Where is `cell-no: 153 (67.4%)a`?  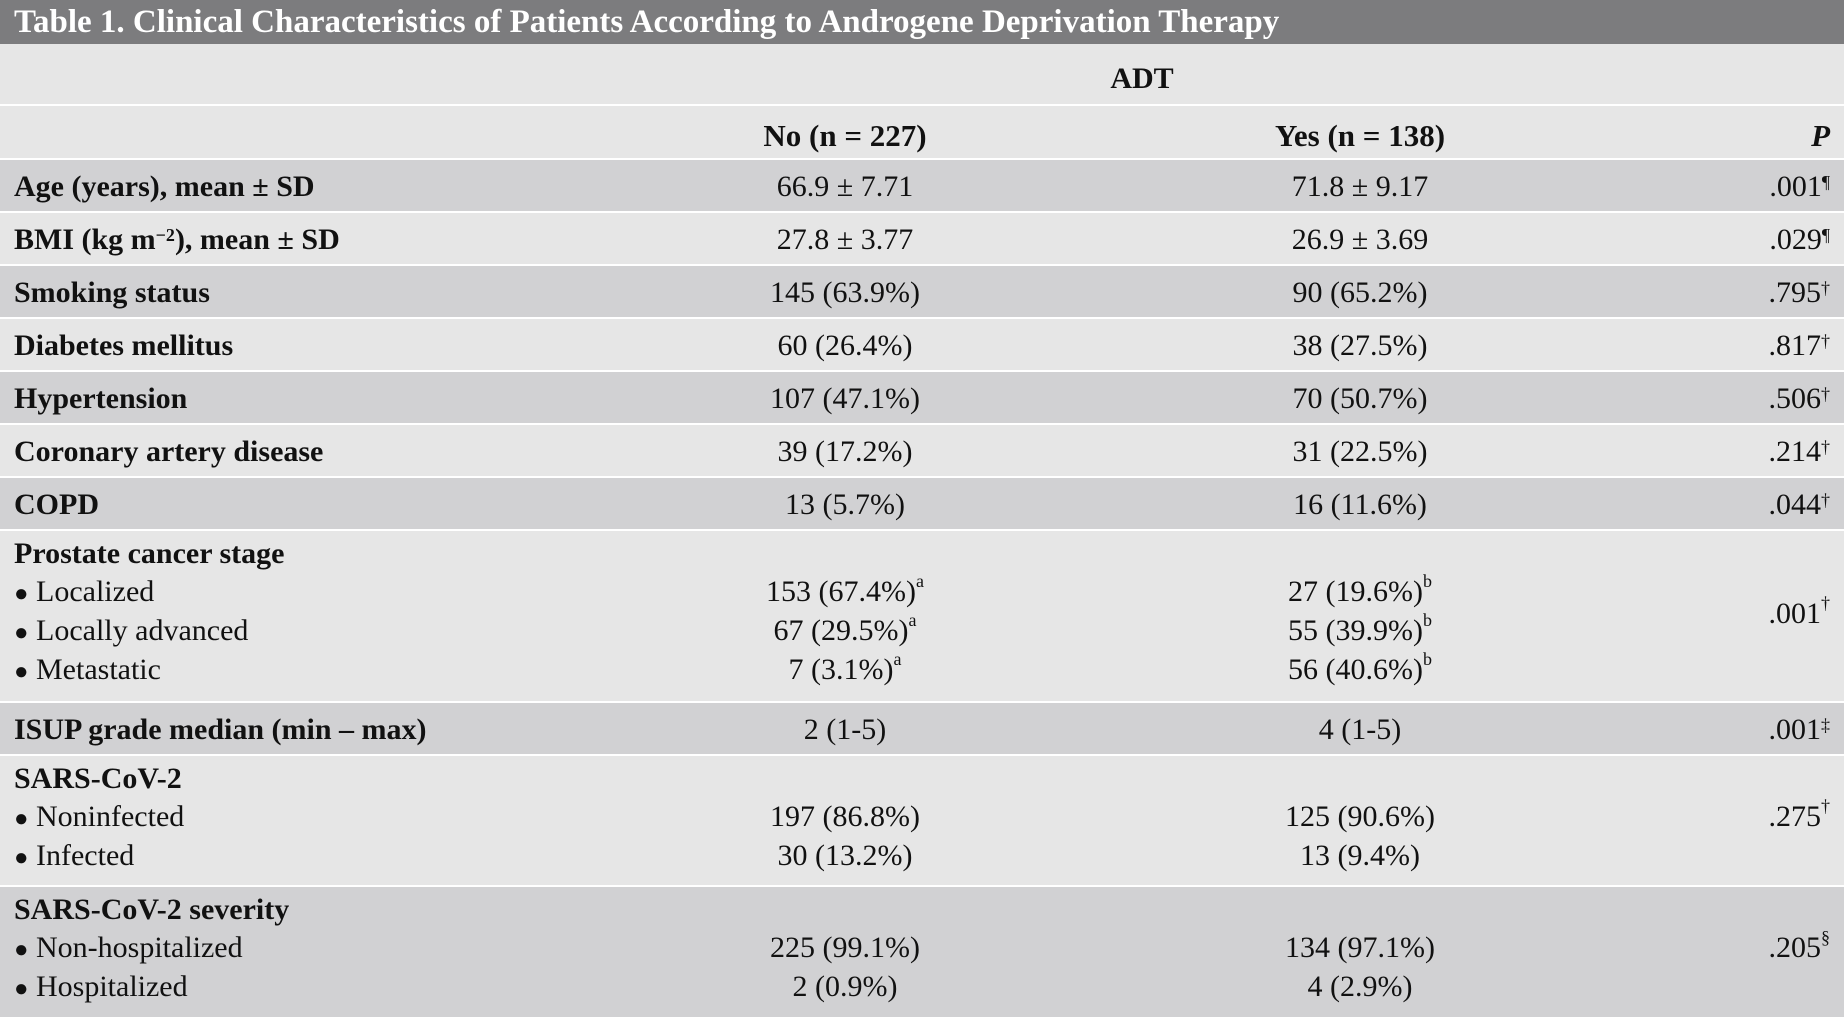 cell-no: 153 (67.4%)a is located at coordinates (845, 589).